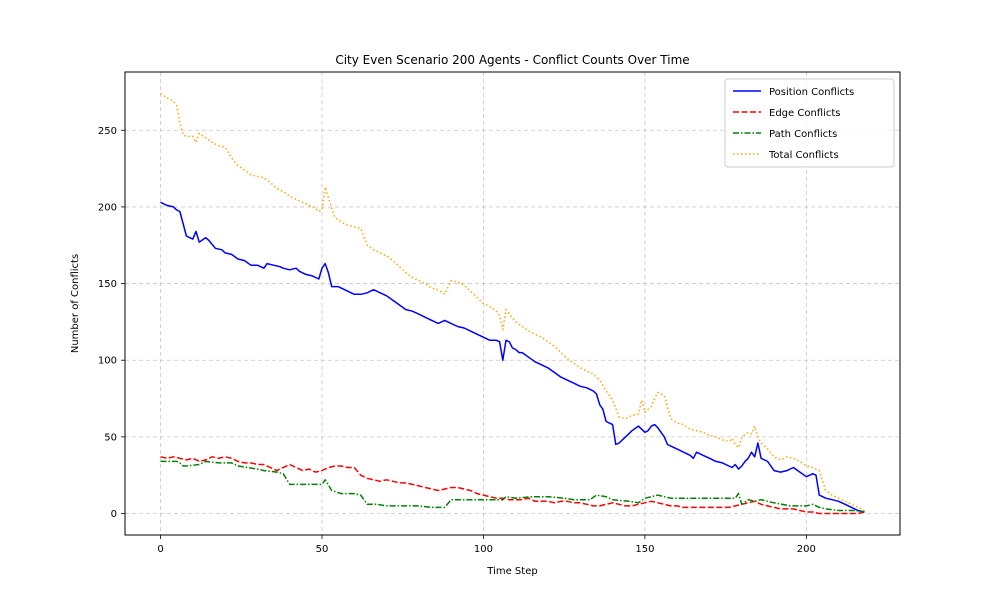 Image resolution: width=1000 pixels, height=600 pixels. What do you see at coordinates (803, 134) in the screenshot?
I see `legend-label-path-conflicts: Path Conflicts` at bounding box center [803, 134].